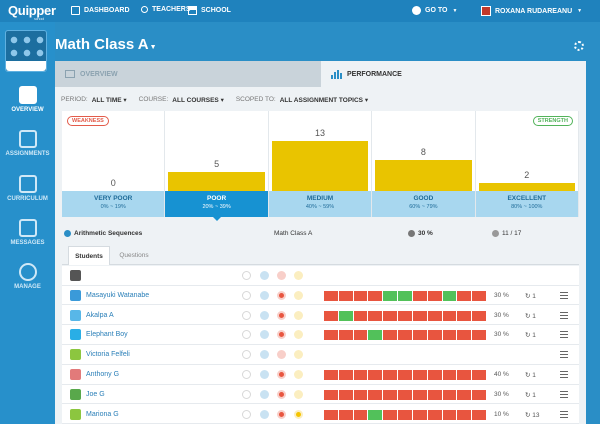 The image size is (600, 424). What do you see at coordinates (424, 164) in the screenshot?
I see `band-good: 8 GOOD 60% ~ 79%` at bounding box center [424, 164].